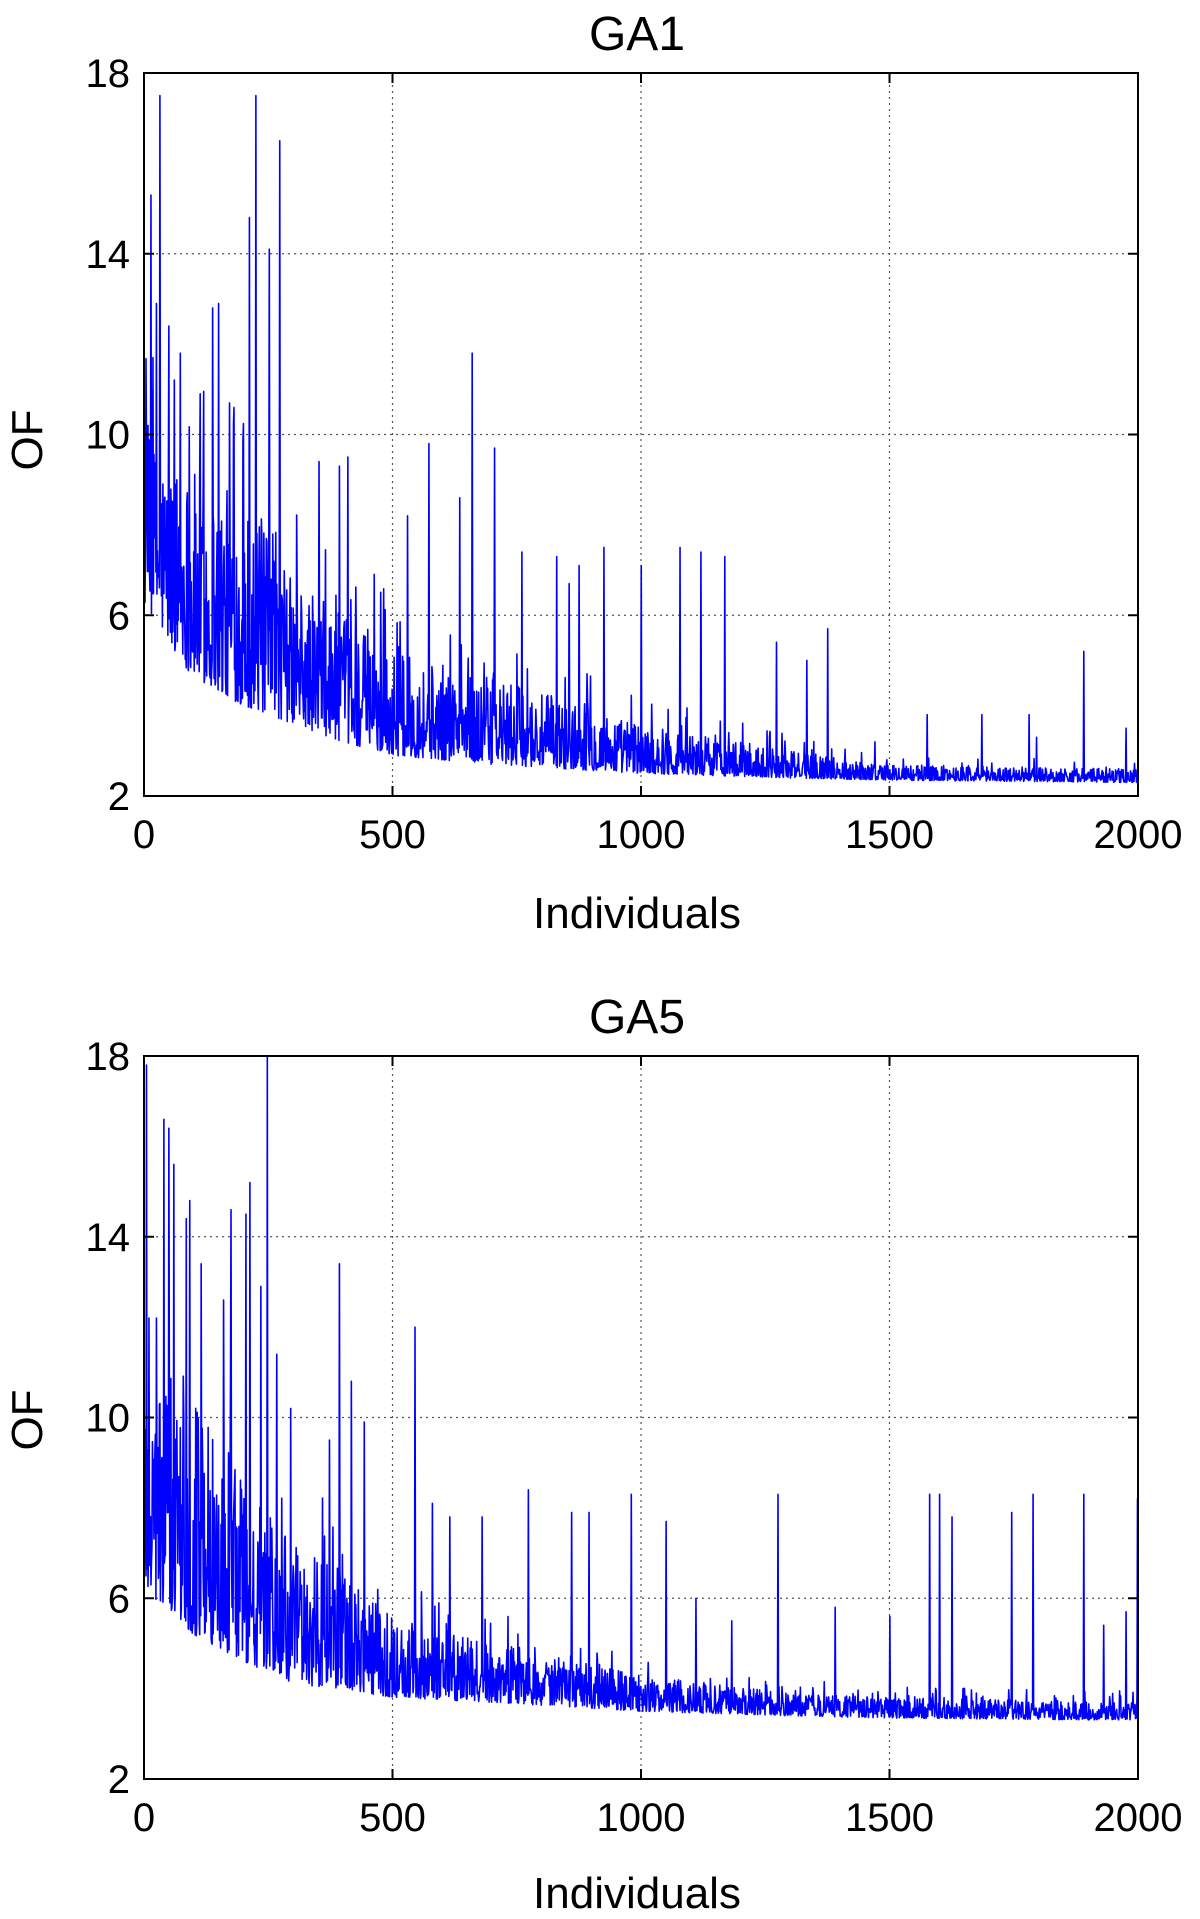 This screenshot has height=1919, width=1200. I want to click on chart-title: GA5, so click(637, 1017).